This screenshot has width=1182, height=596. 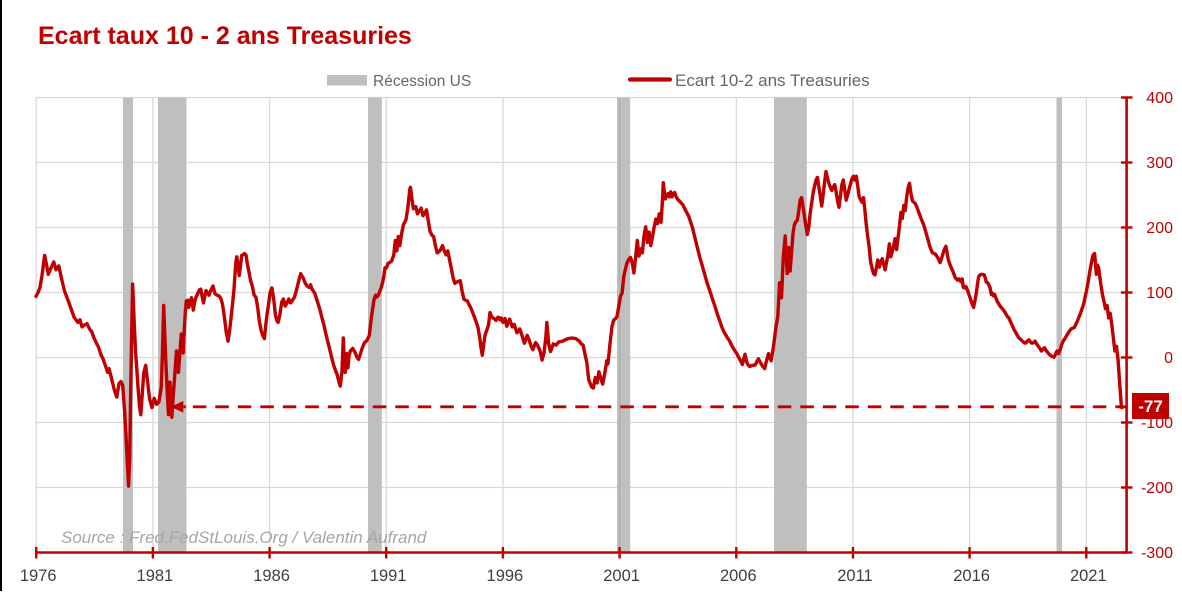 I want to click on svg-text: 1986, so click(x=271, y=576).